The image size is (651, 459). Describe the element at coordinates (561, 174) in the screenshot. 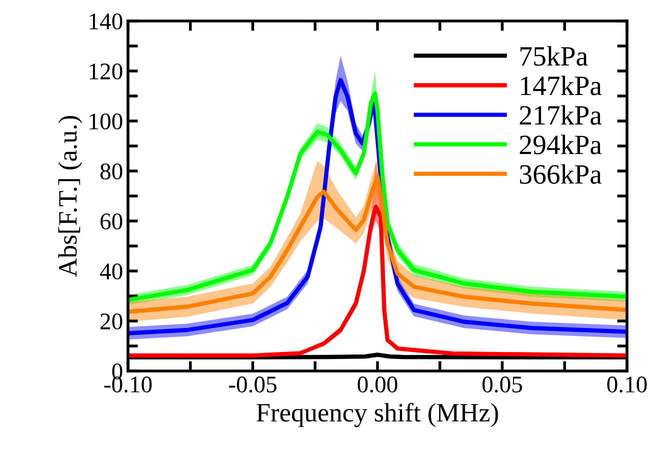

I see `legend-label: 366kPa` at that location.